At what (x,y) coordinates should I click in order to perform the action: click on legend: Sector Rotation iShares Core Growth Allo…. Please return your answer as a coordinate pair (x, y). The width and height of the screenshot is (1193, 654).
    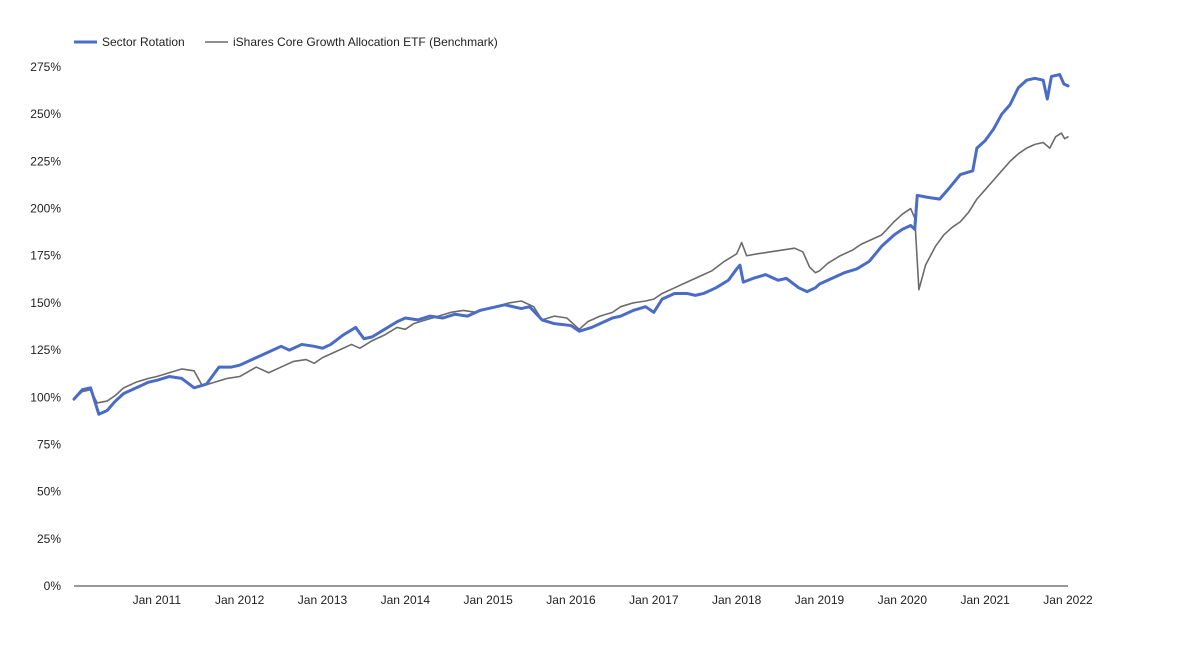
    Looking at the image, I should click on (286, 42).